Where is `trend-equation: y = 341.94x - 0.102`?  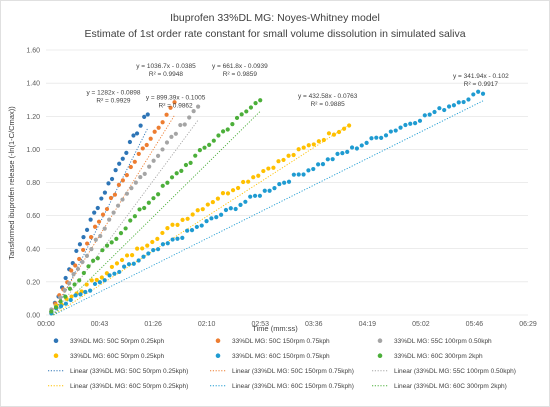 trend-equation: y = 341.94x - 0.102 is located at coordinates (481, 76).